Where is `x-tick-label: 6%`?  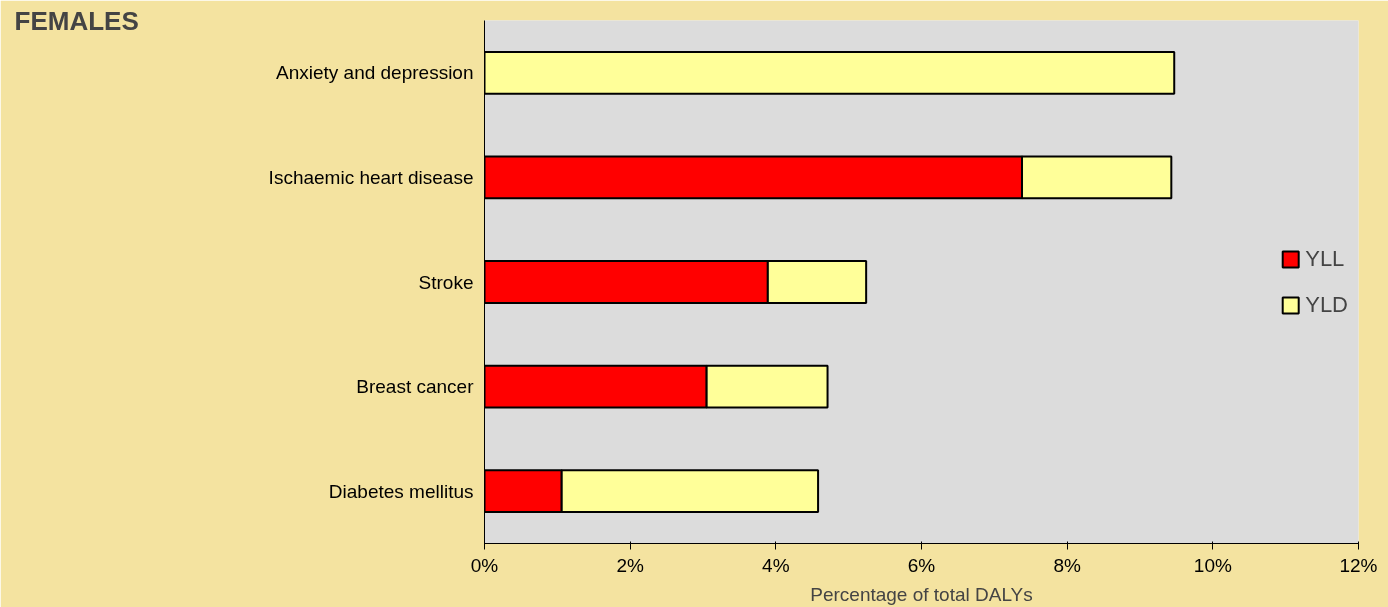 x-tick-label: 6% is located at coordinates (921, 565).